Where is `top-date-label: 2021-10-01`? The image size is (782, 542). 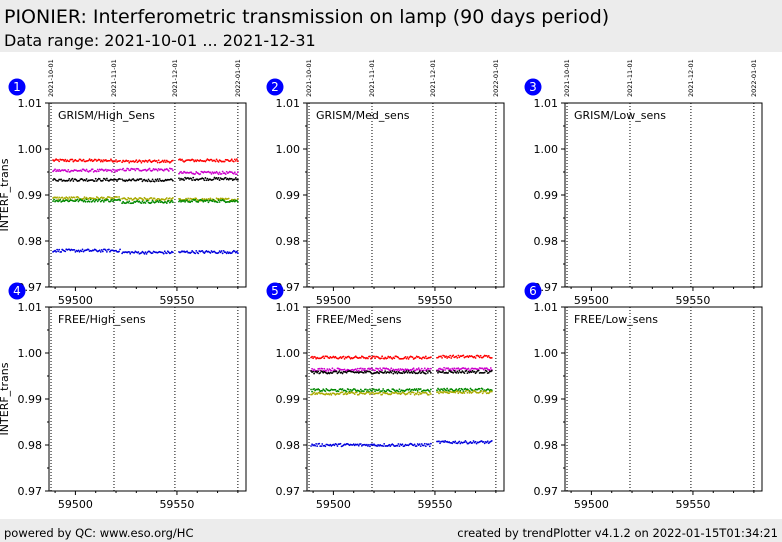 top-date-label: 2021-10-01 is located at coordinates (309, 78).